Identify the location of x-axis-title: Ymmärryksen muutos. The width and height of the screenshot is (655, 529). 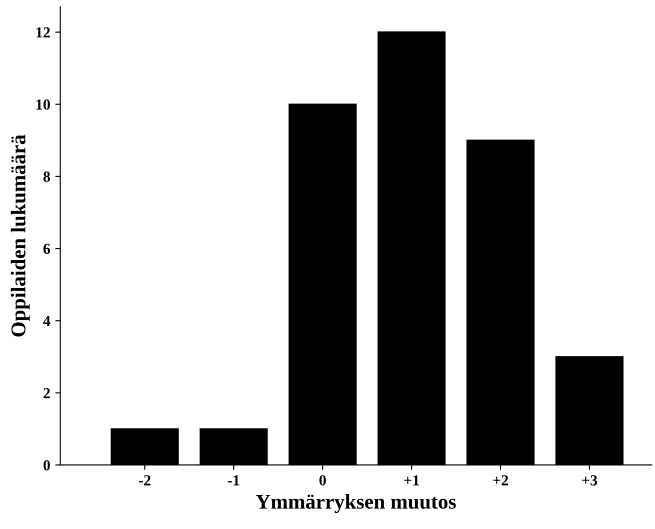
(356, 504).